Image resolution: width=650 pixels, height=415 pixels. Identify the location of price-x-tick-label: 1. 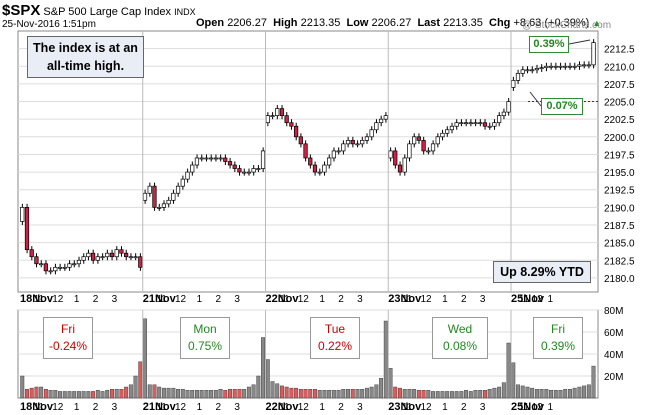
(77, 299).